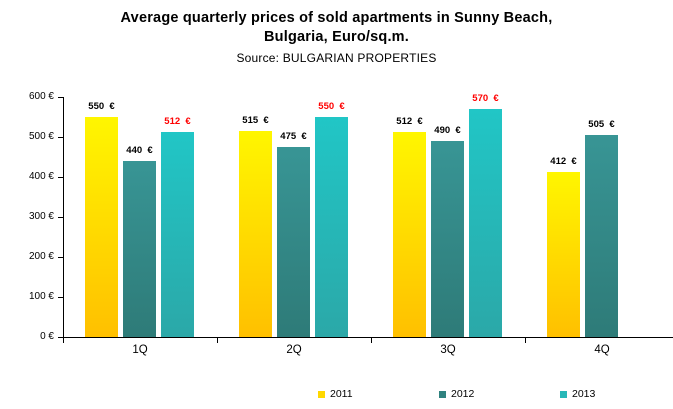 This screenshot has width=673, height=409. What do you see at coordinates (616, 394) in the screenshot?
I see `legend-item-2013: 2013` at bounding box center [616, 394].